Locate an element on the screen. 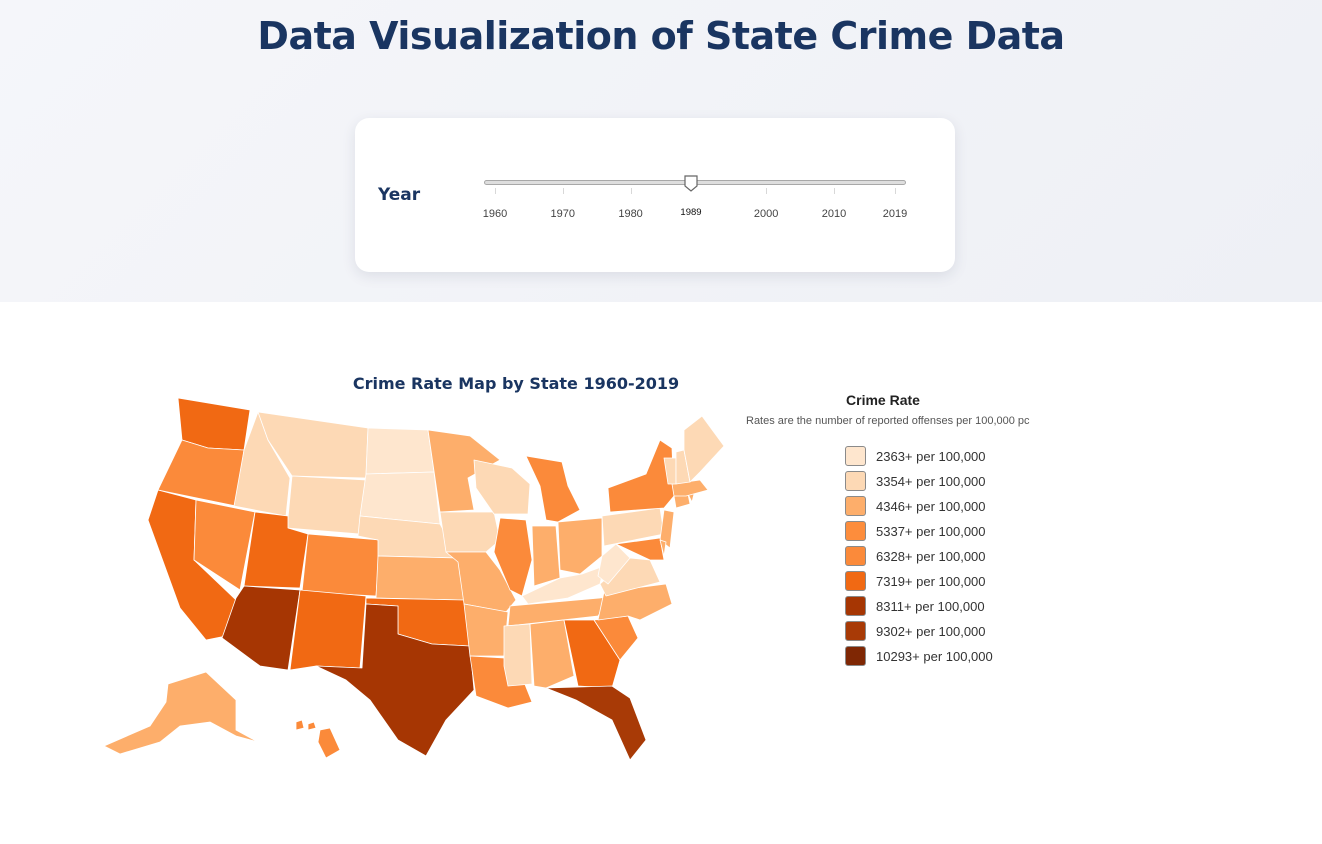  legend-label: 2363+ per 100,000 is located at coordinates (931, 456).